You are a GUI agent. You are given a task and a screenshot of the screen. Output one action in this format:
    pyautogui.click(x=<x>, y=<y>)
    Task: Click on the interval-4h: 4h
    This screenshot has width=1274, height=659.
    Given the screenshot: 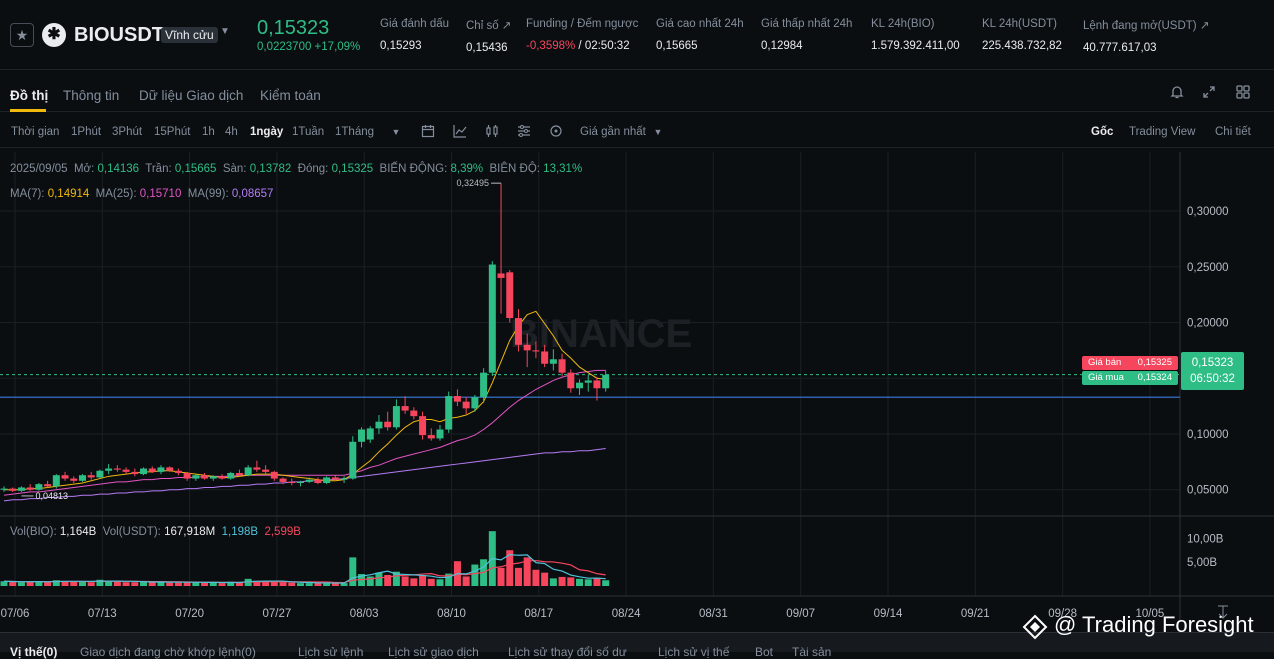 What is the action you would take?
    pyautogui.click(x=231, y=132)
    